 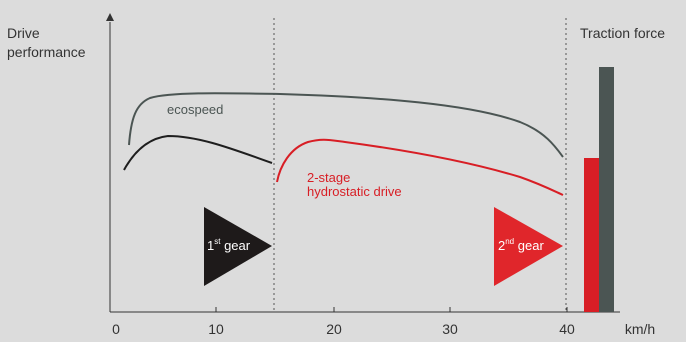 I want to click on ecospeed-curve, so click(x=346, y=125).